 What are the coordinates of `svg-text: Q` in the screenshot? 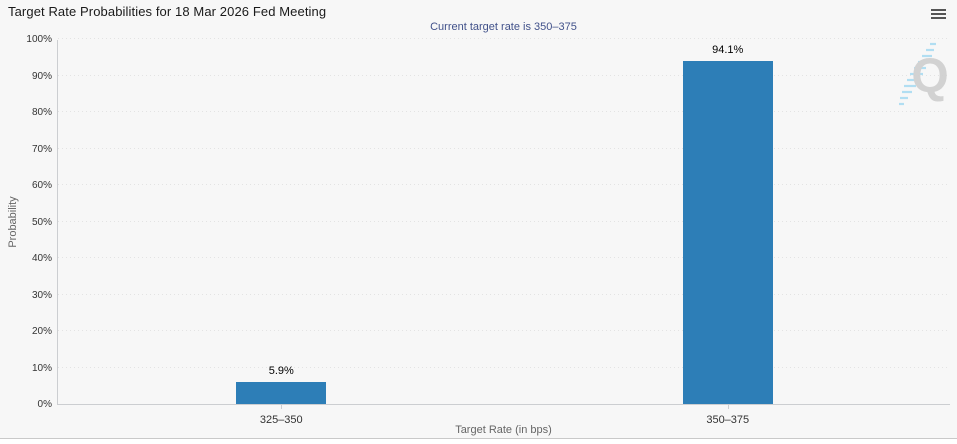 It's located at (929, 76).